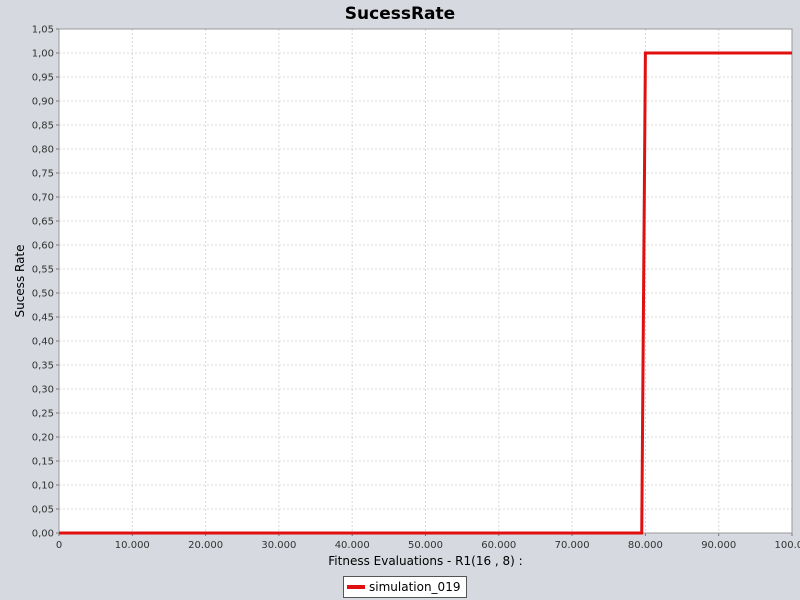  I want to click on y-tick-label: 0,90, so click(43, 102).